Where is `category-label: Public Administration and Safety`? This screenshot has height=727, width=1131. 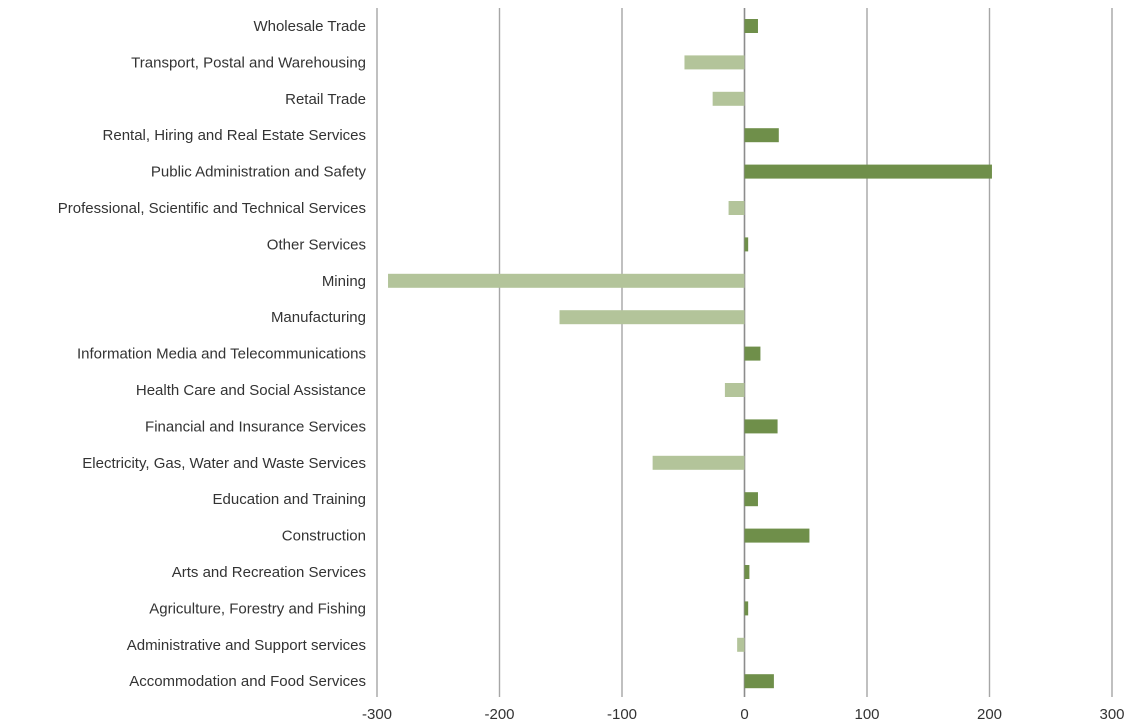
category-label: Public Administration and Safety is located at coordinates (259, 172).